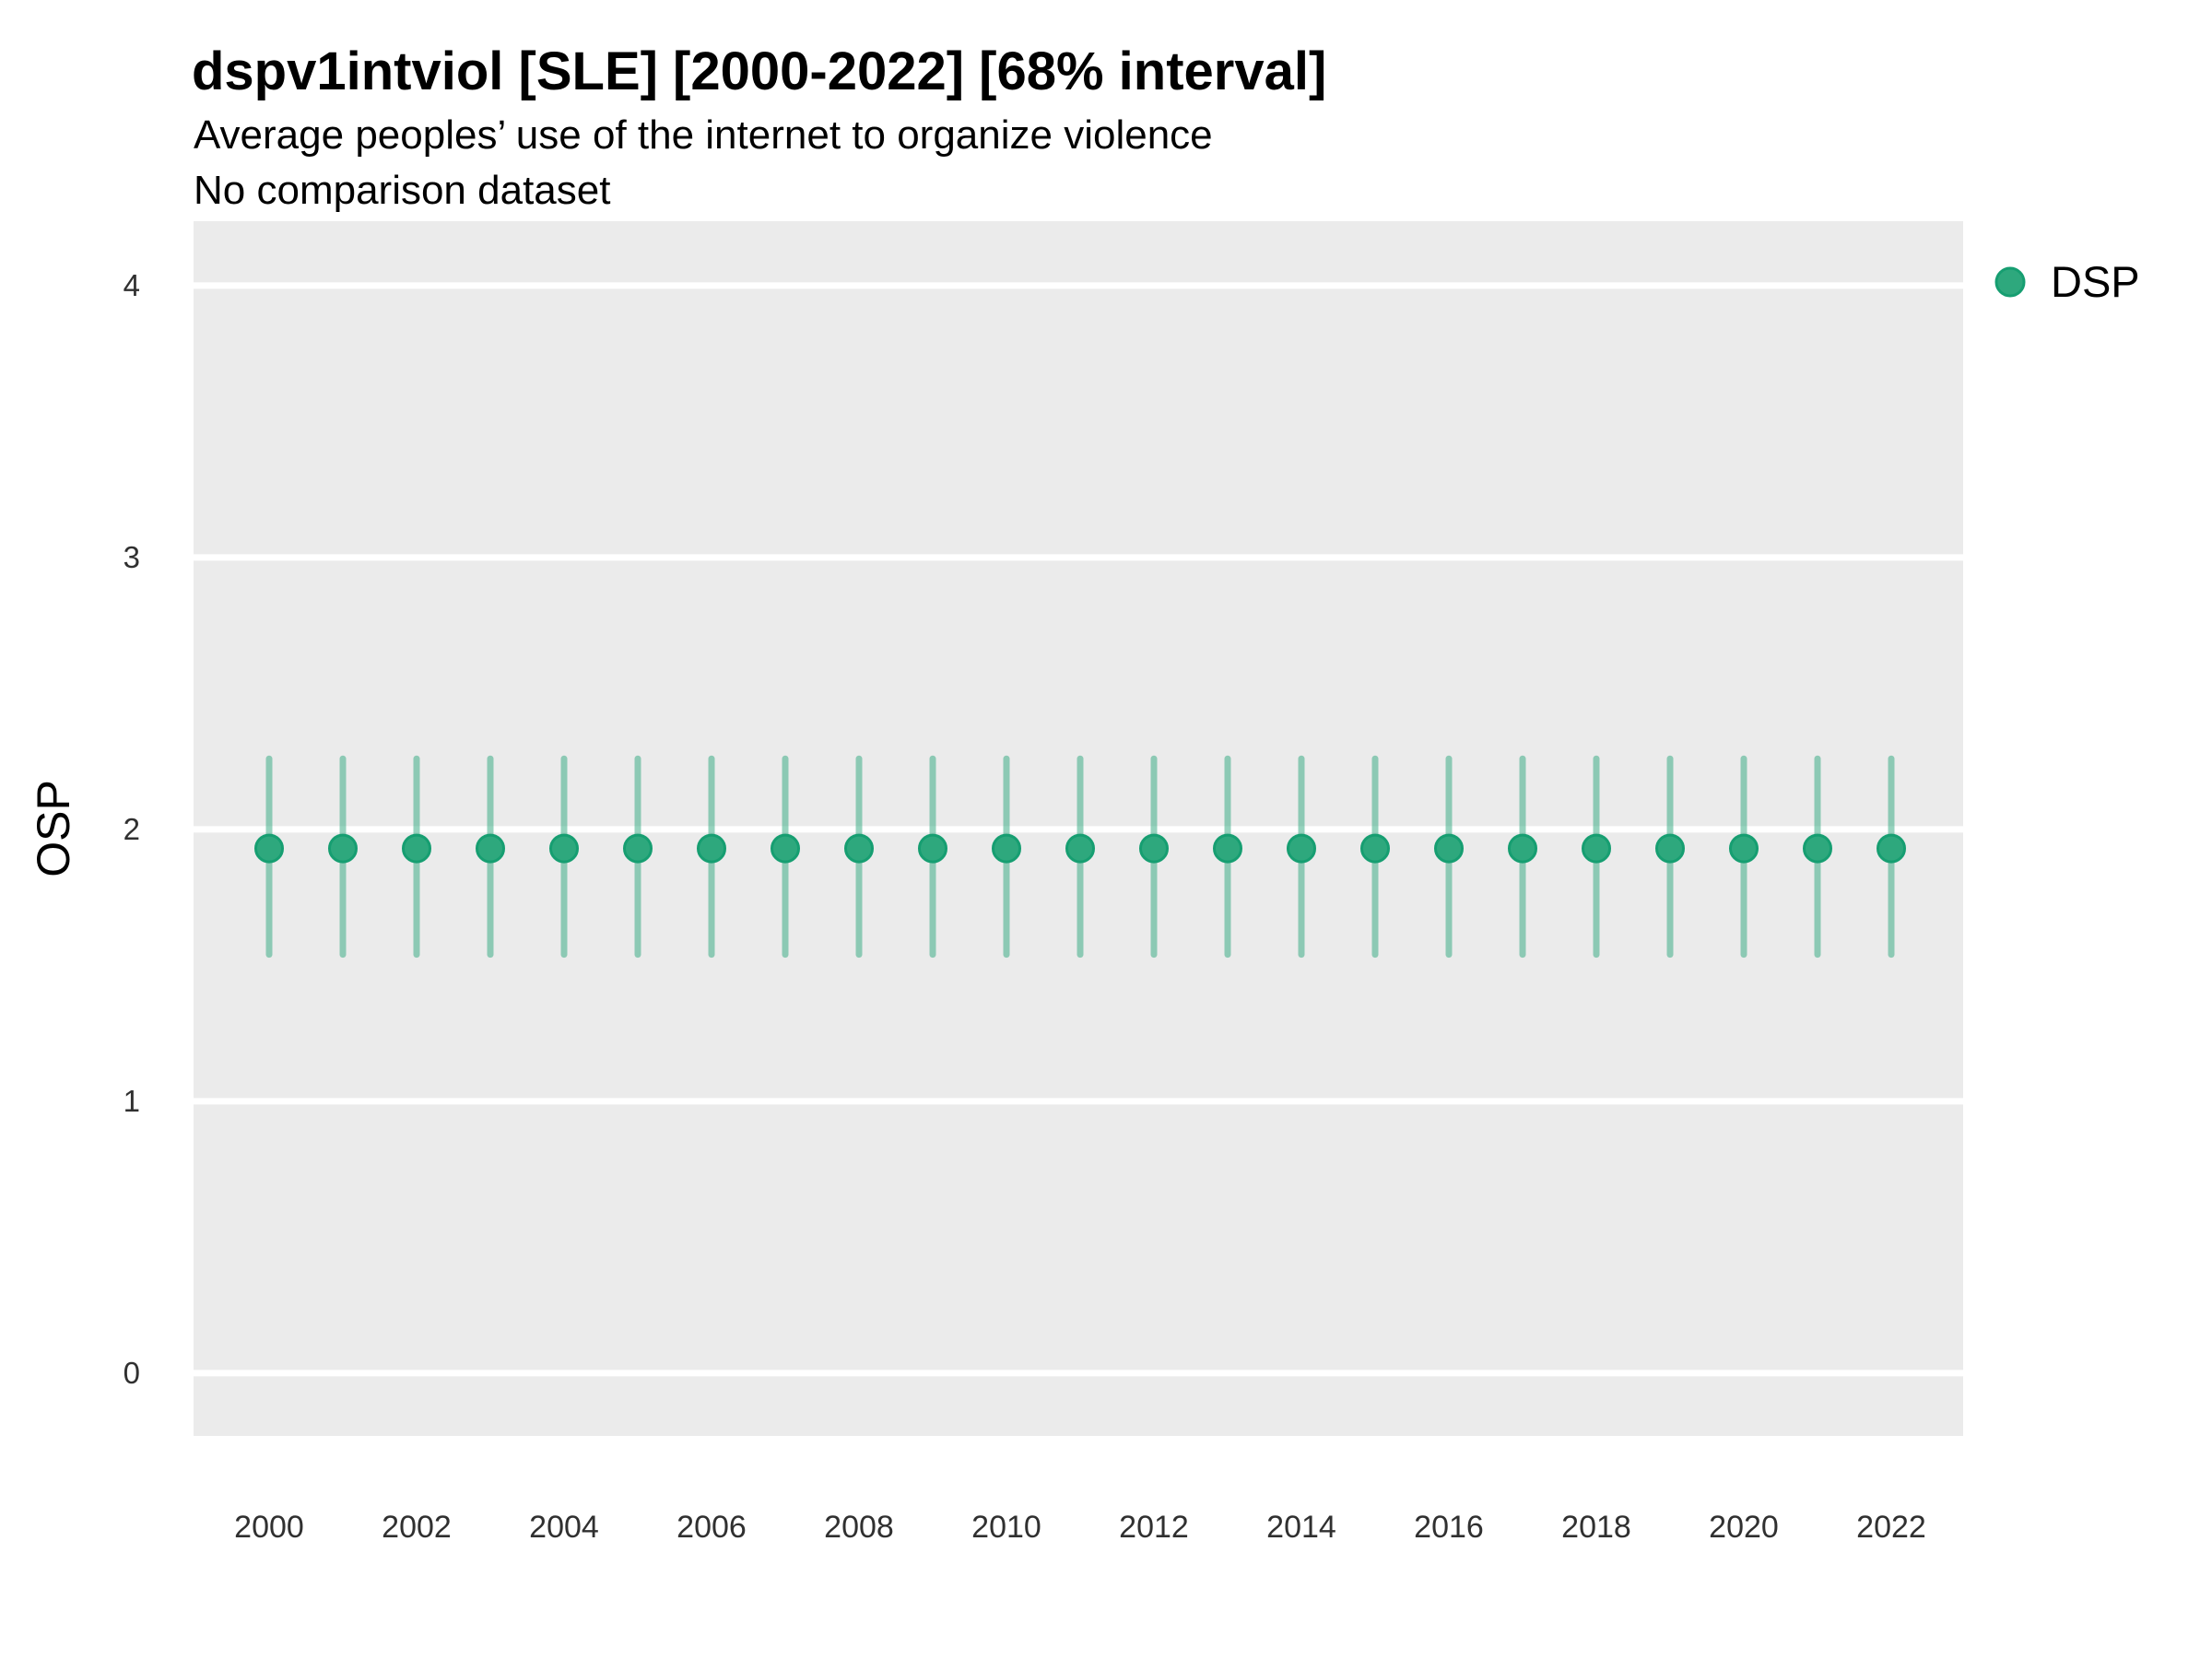 The height and width of the screenshot is (1659, 2212). I want to click on data-point-2011, so click(1080, 848).